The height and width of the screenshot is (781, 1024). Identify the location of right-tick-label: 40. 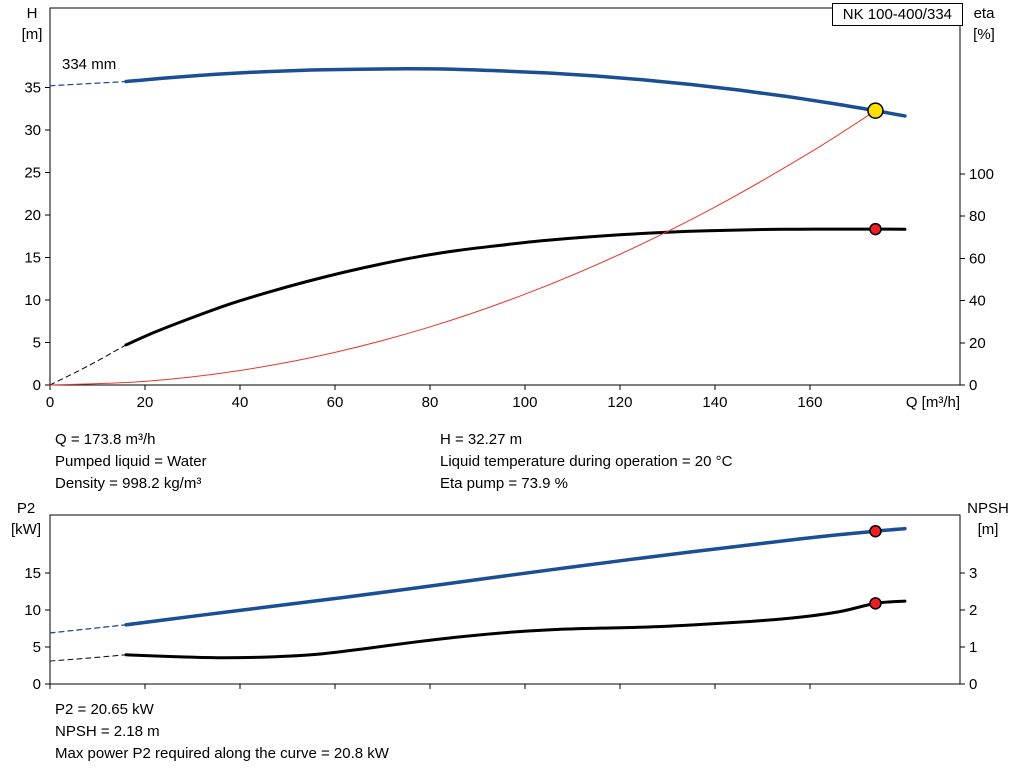
(977, 301).